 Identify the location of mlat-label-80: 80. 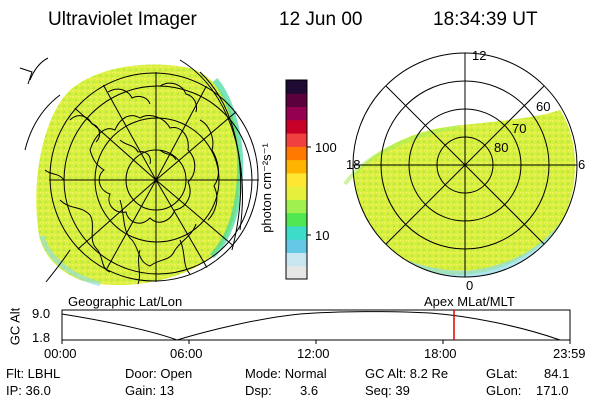
(501, 147).